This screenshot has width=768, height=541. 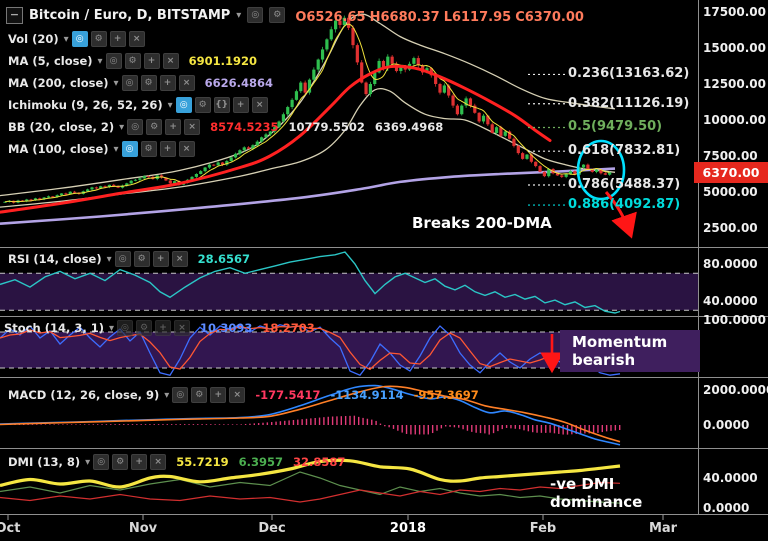 What do you see at coordinates (735, 390) in the screenshot?
I see `axis-tick-label: 2000.0000` at bounding box center [735, 390].